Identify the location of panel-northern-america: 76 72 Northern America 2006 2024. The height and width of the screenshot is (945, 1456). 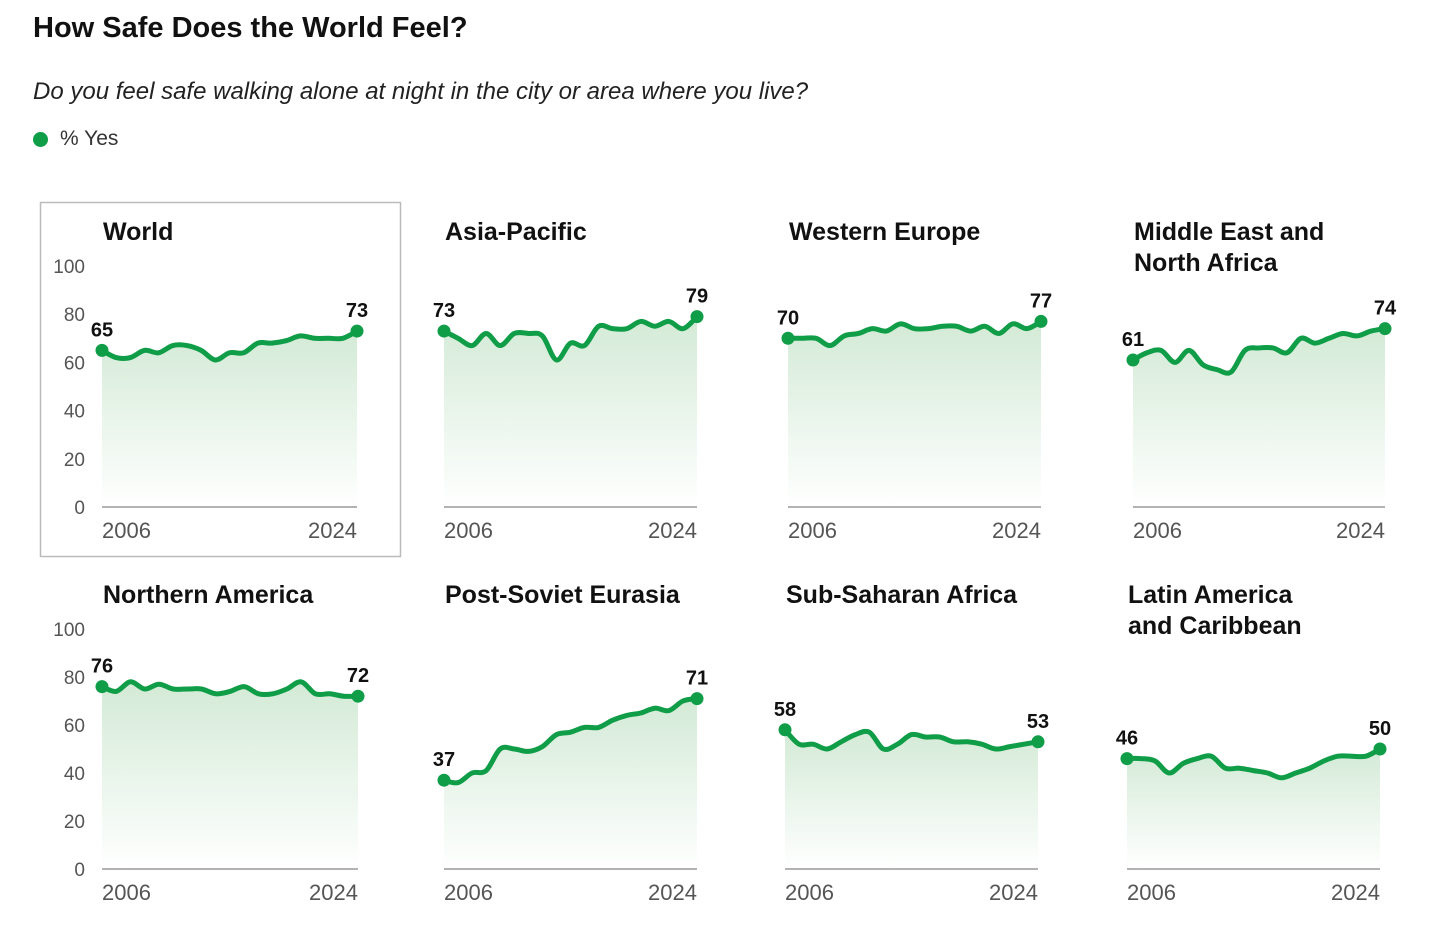
(230, 743).